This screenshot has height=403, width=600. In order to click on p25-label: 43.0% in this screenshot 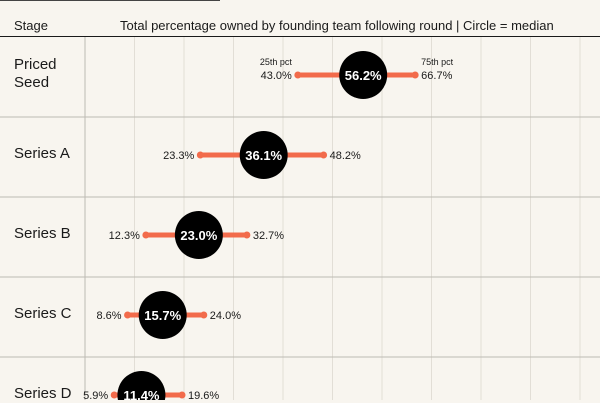, I will do `click(276, 76)`.